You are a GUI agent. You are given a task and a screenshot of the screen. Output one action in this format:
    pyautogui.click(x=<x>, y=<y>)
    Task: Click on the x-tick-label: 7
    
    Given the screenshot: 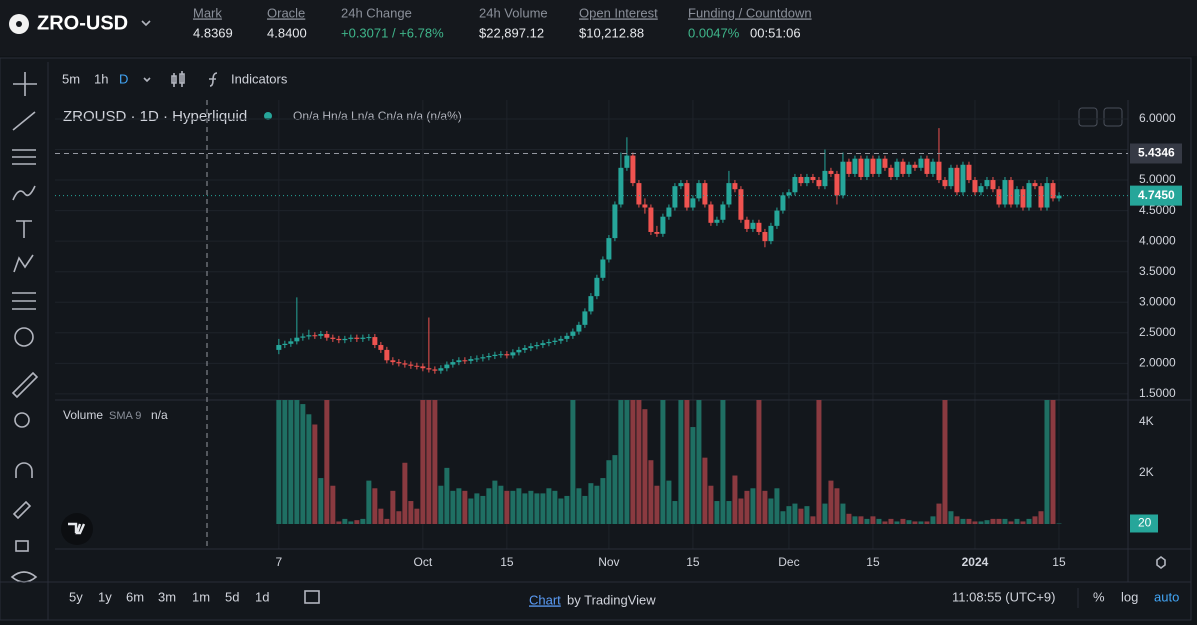 What is the action you would take?
    pyautogui.click(x=278, y=562)
    